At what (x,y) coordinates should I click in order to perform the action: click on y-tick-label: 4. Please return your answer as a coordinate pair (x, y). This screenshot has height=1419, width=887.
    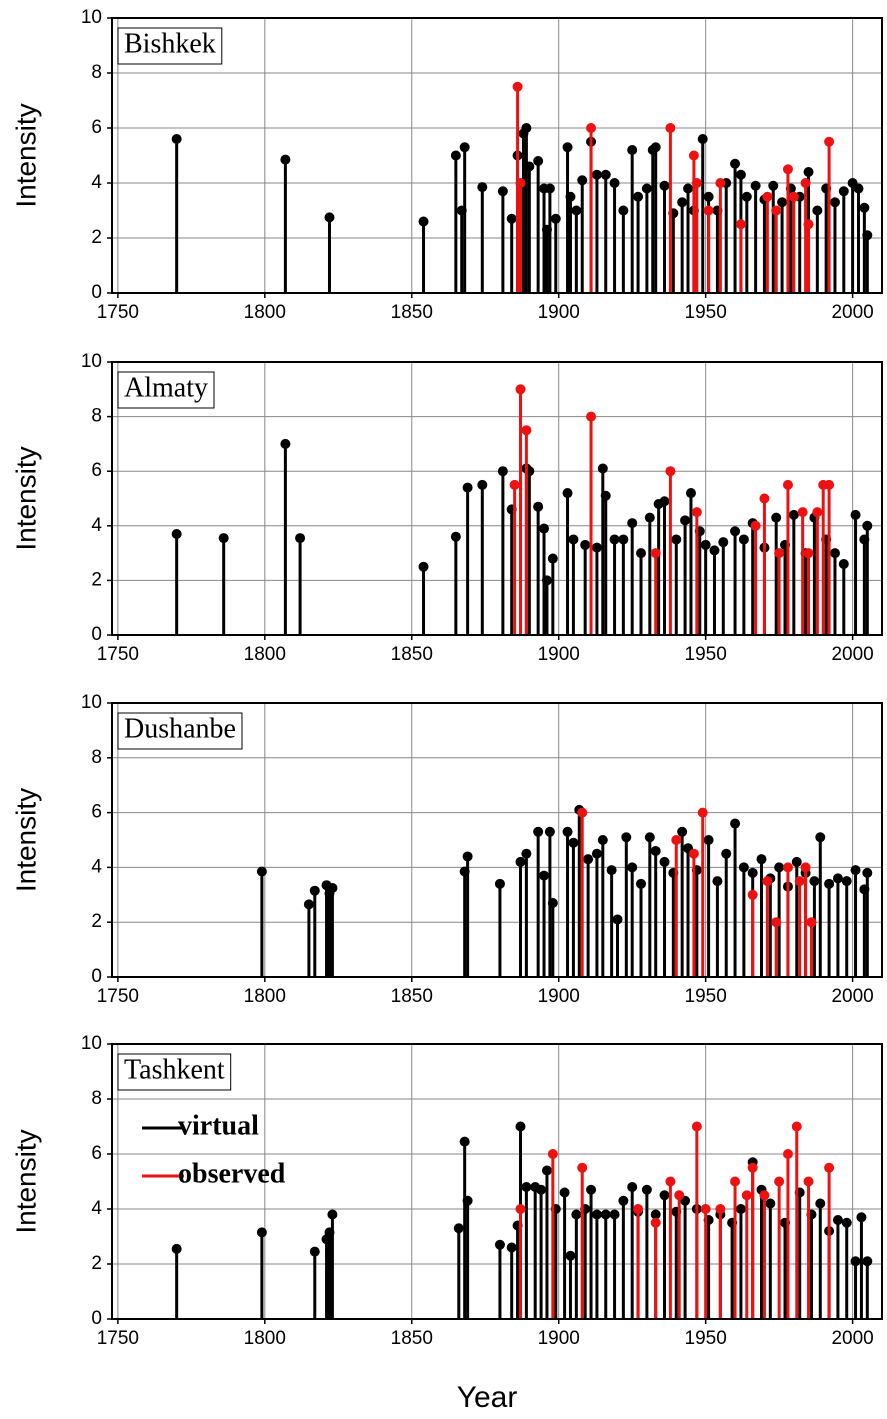
    Looking at the image, I should click on (96, 182).